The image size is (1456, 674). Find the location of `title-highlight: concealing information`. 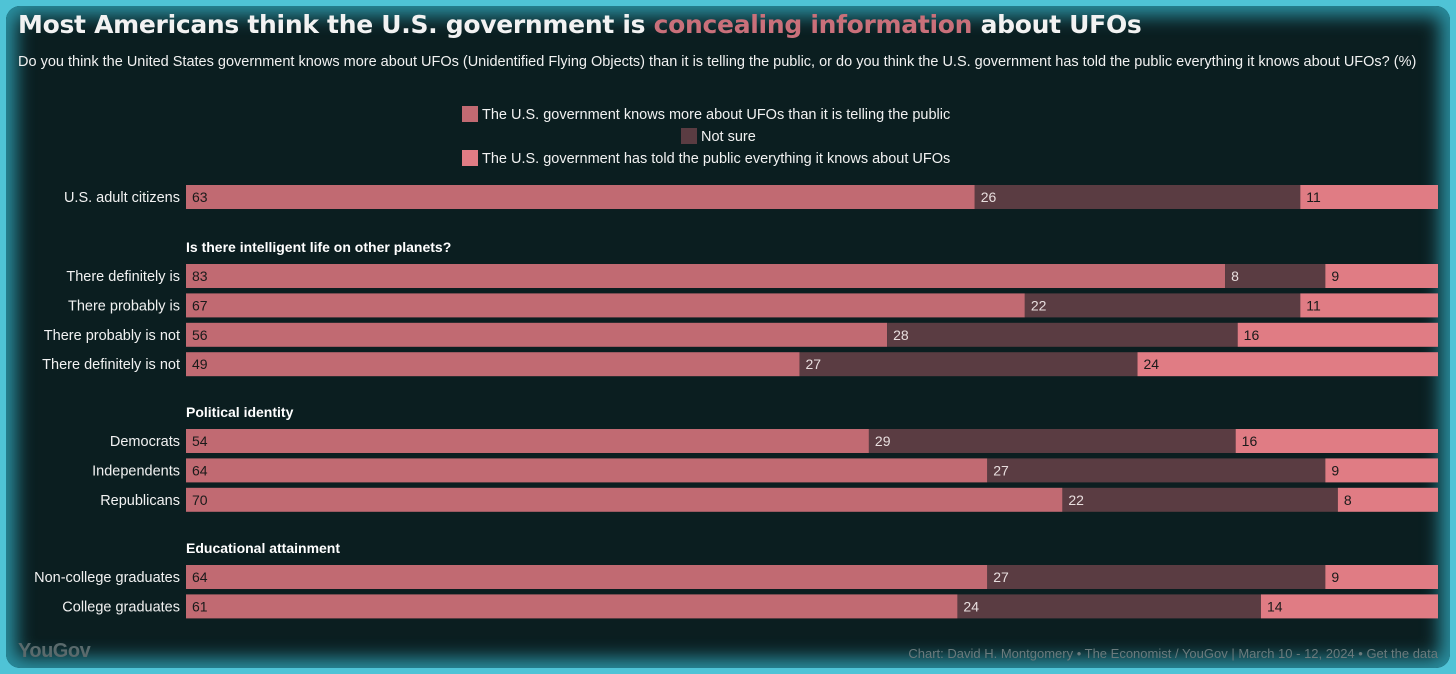

title-highlight: concealing information is located at coordinates (813, 24).